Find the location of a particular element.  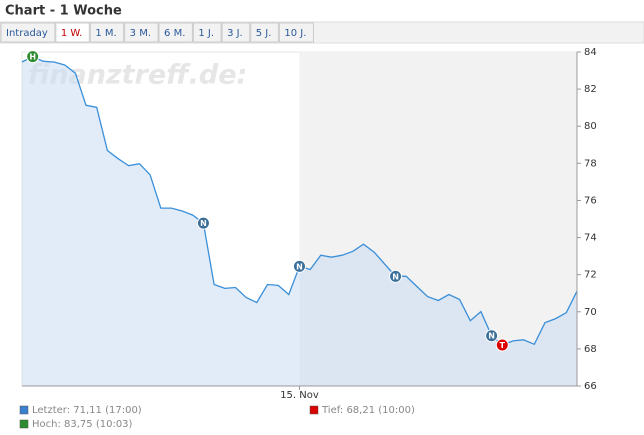

tab-label: 3 M. is located at coordinates (140, 33).